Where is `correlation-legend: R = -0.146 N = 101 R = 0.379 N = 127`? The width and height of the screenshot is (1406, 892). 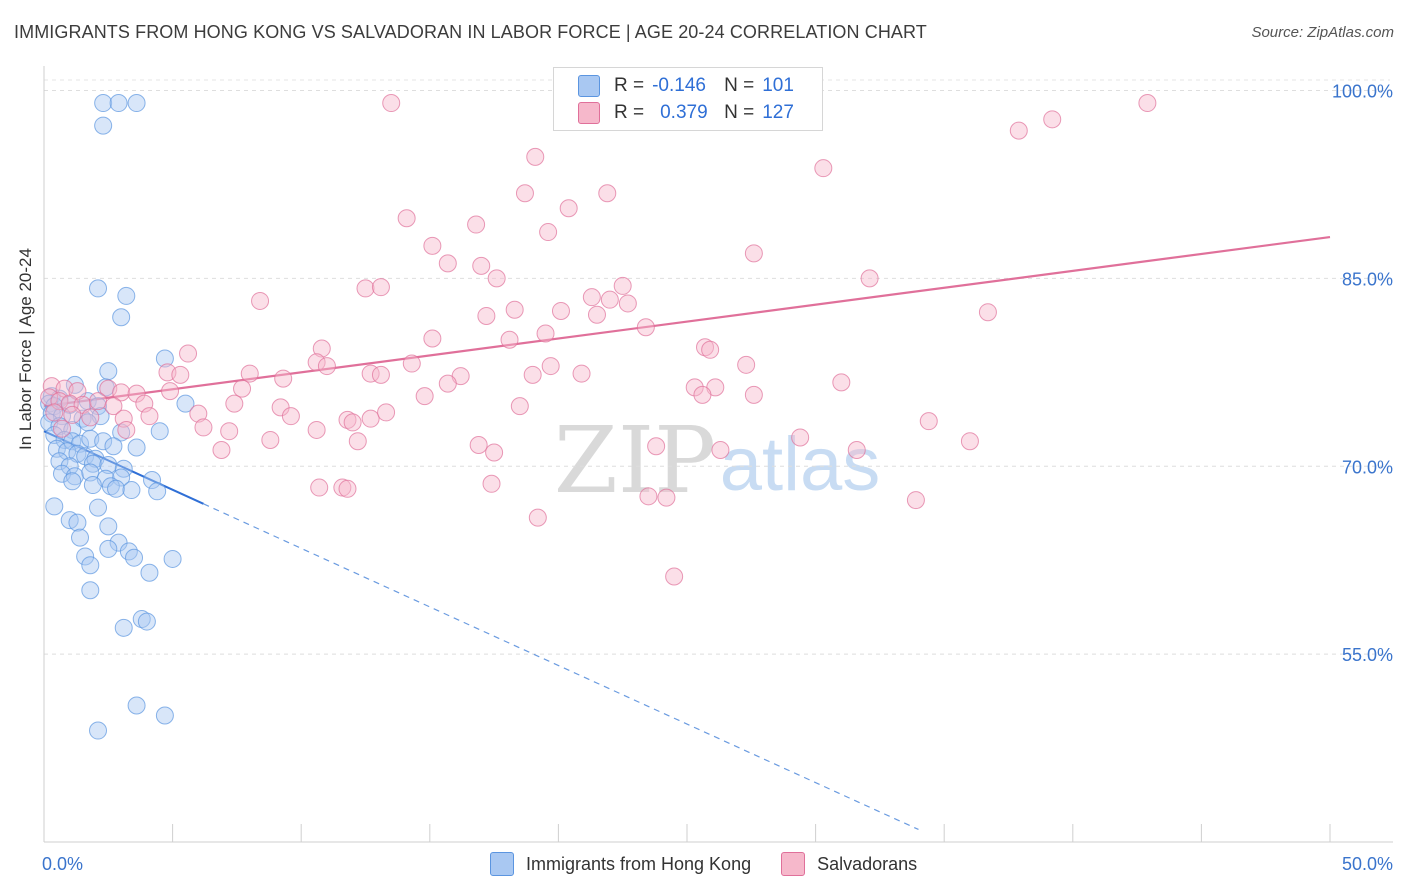 correlation-legend: R = -0.146 N = 101 R = 0.379 N = 127 is located at coordinates (688, 99).